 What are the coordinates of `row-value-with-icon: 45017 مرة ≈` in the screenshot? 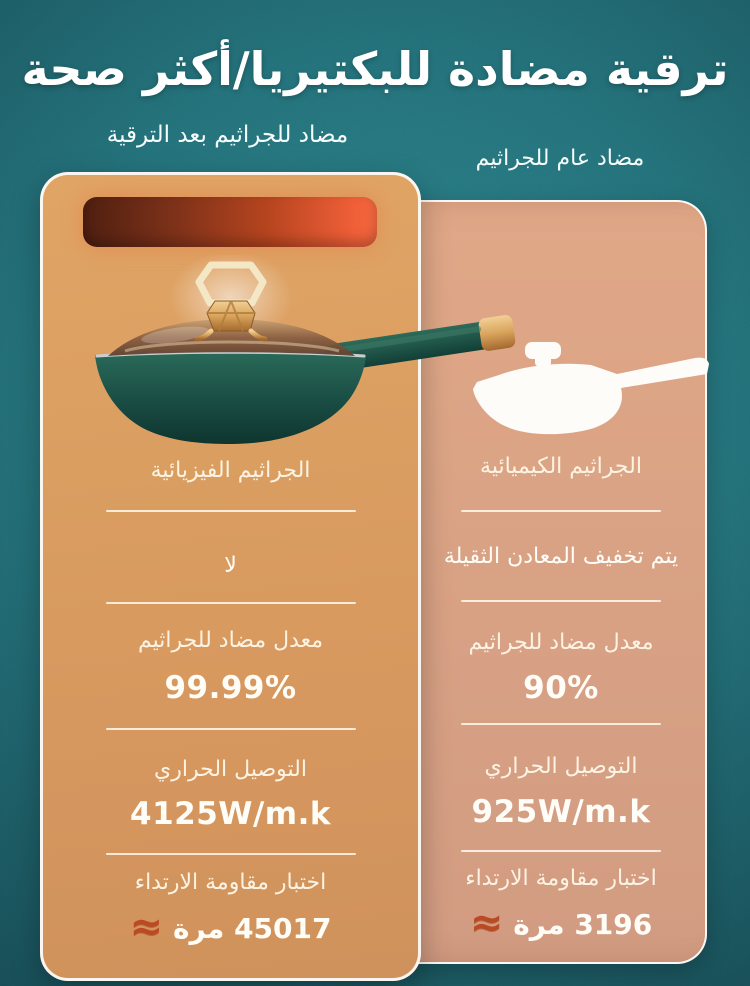 It's located at (230, 926).